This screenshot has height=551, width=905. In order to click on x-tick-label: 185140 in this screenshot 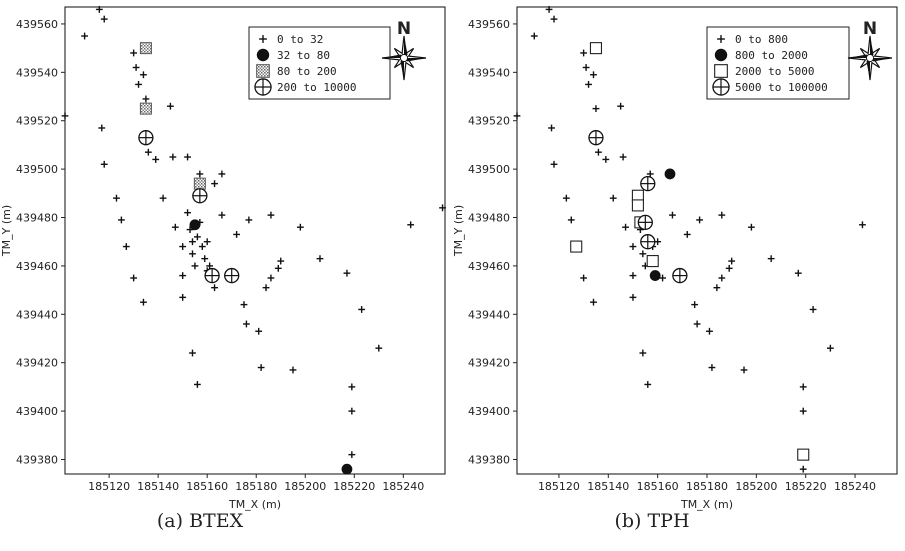, I will do `click(608, 486)`.